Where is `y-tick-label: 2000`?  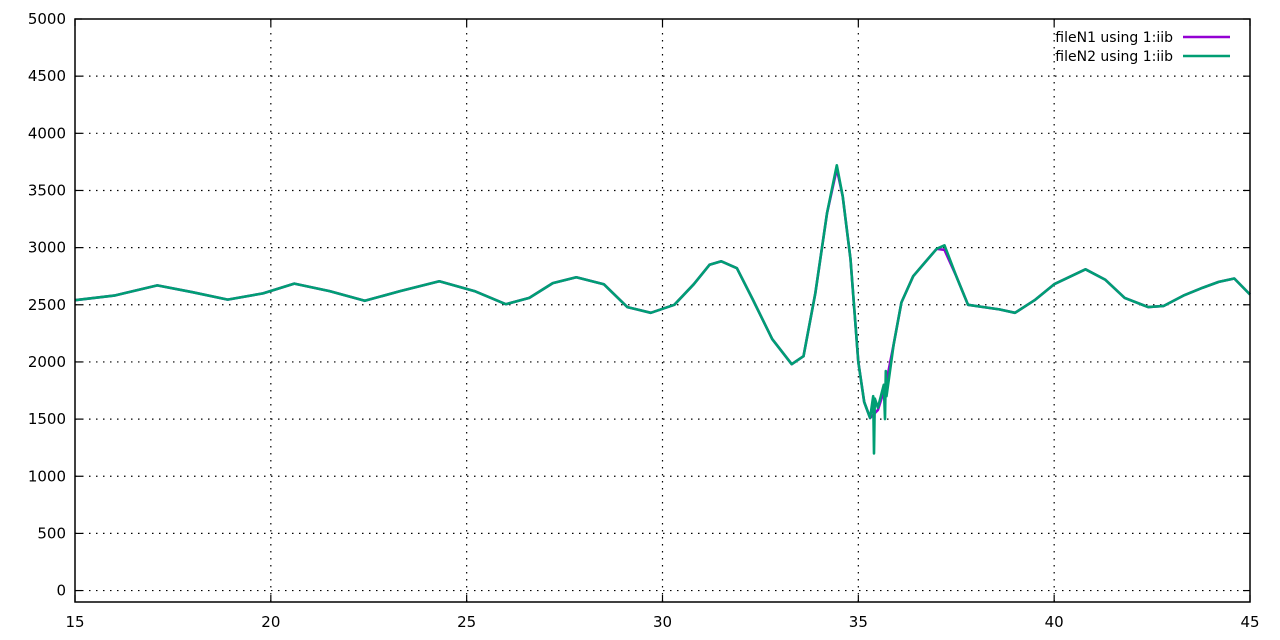
y-tick-label: 2000 is located at coordinates (47, 362).